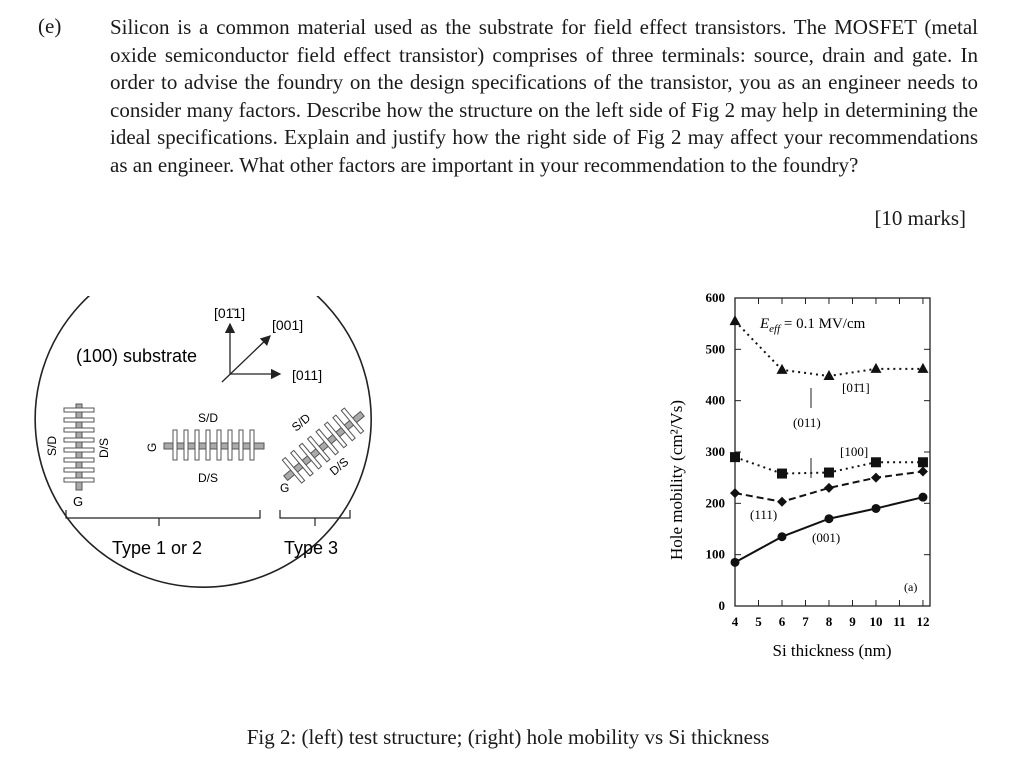 This screenshot has width=1024, height=778. What do you see at coordinates (875, 621) in the screenshot?
I see `x-tick-label: 10` at bounding box center [875, 621].